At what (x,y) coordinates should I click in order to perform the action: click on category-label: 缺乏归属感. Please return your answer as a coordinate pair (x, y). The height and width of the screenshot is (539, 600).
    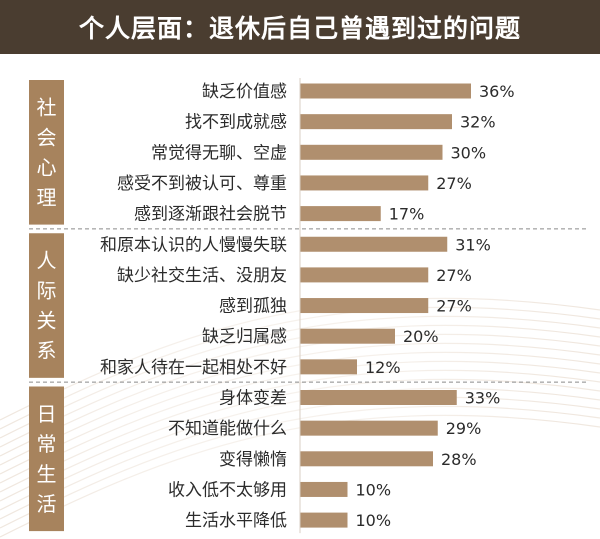
    Looking at the image, I should click on (244, 337).